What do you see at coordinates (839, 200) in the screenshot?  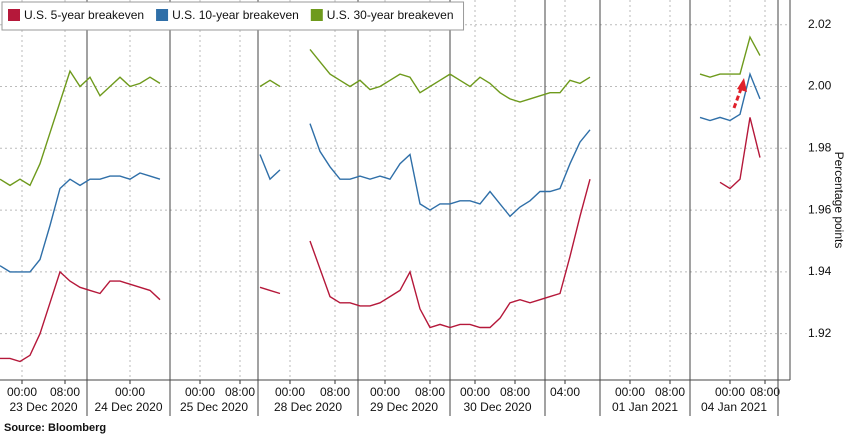 I see `y-axis-label: Percentage points` at bounding box center [839, 200].